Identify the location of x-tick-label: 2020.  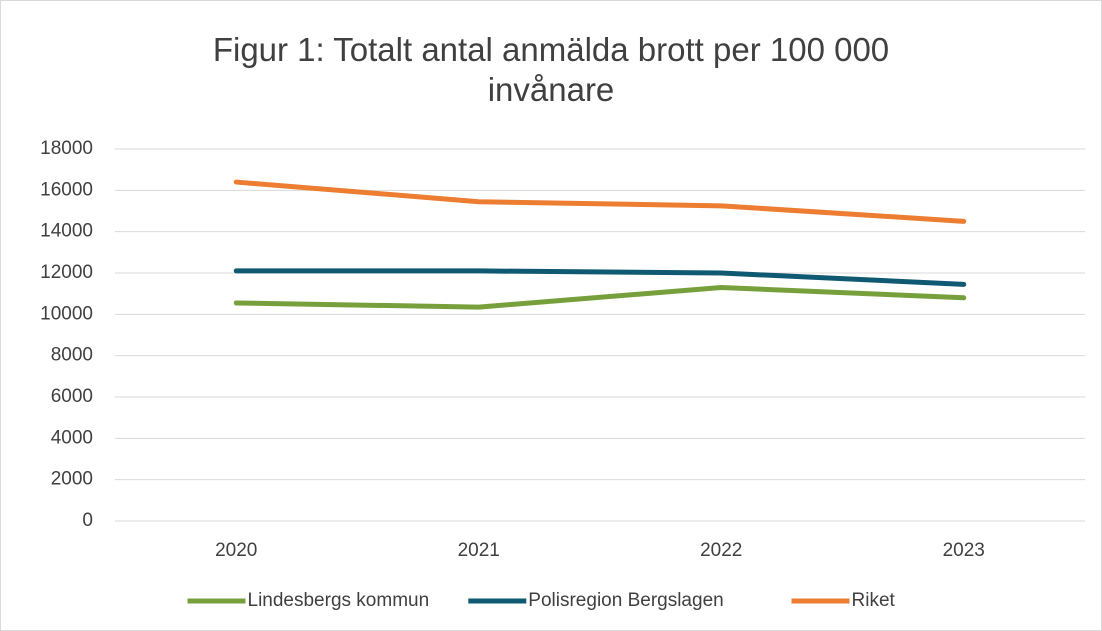
(236, 550).